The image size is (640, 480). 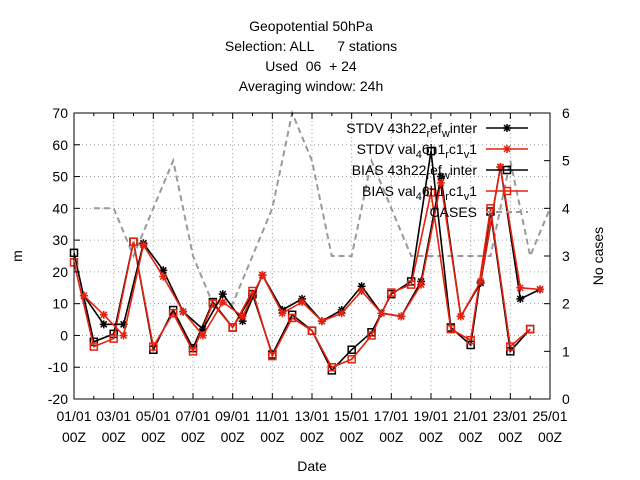 What do you see at coordinates (415, 172) in the screenshot?
I see `legend-label: BIAS 43h22refwinter` at bounding box center [415, 172].